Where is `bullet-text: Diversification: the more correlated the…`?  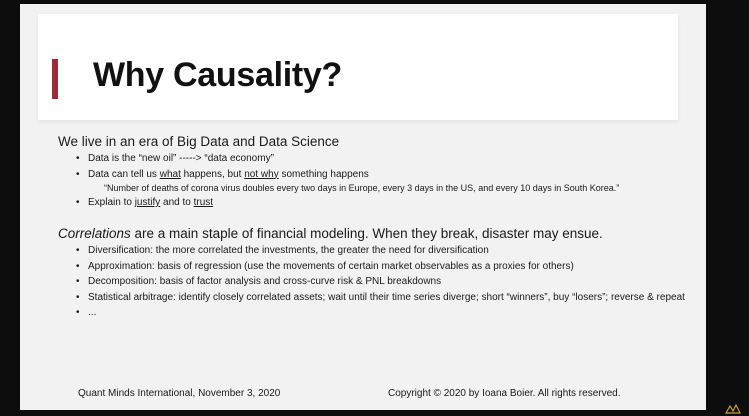 bullet-text: Diversification: the more correlated the… is located at coordinates (288, 250).